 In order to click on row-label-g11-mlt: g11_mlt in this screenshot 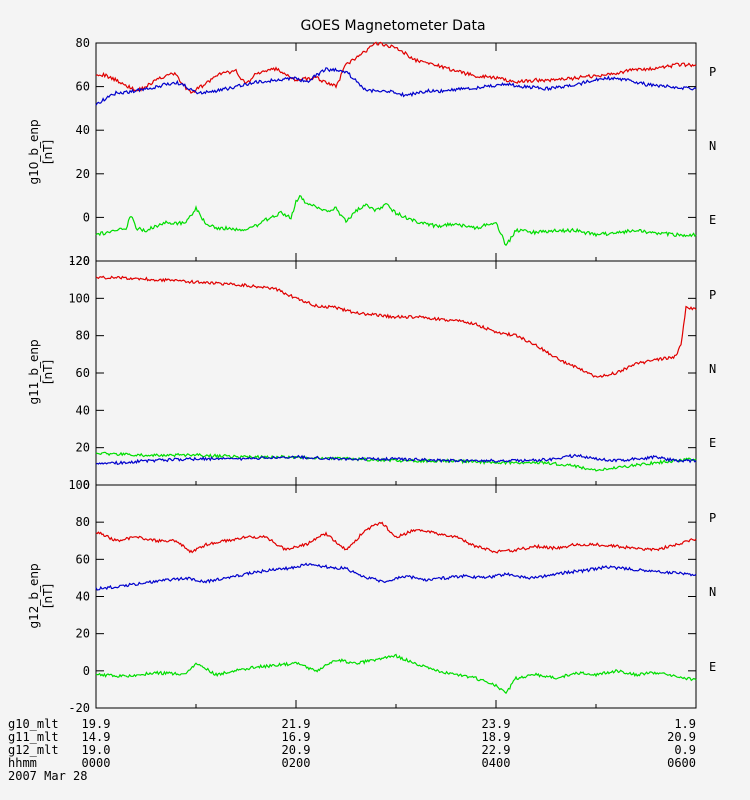, I will do `click(33, 737)`.